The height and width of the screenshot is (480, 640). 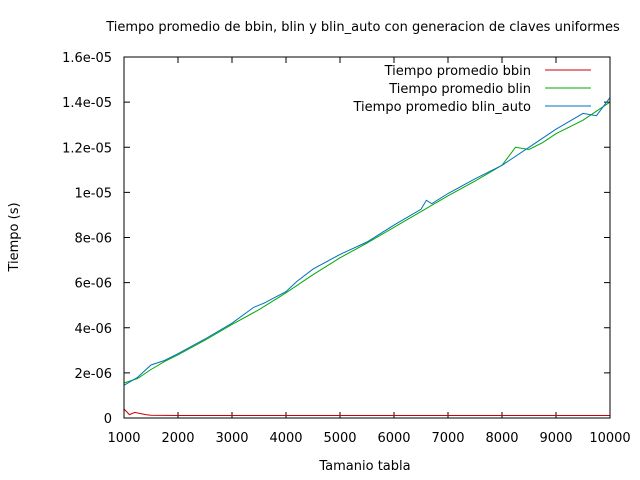 I want to click on x-tick-label: 7000, so click(x=447, y=438).